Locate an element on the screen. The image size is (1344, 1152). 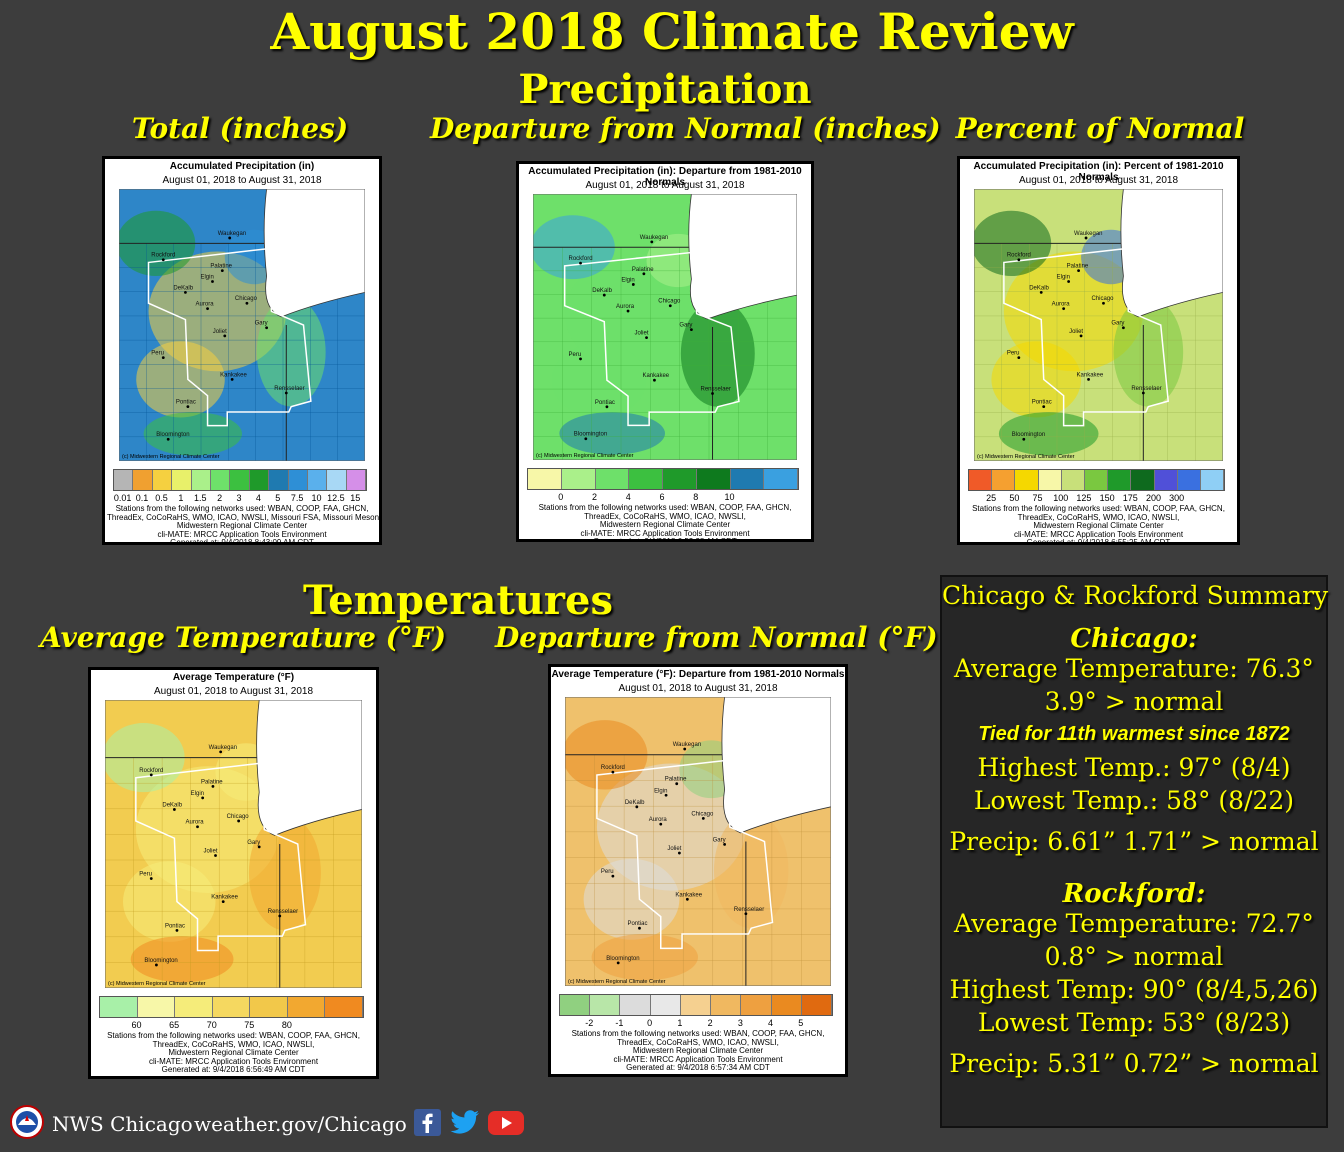
rockford-departure: 0.8° > normal is located at coordinates (1134, 956).